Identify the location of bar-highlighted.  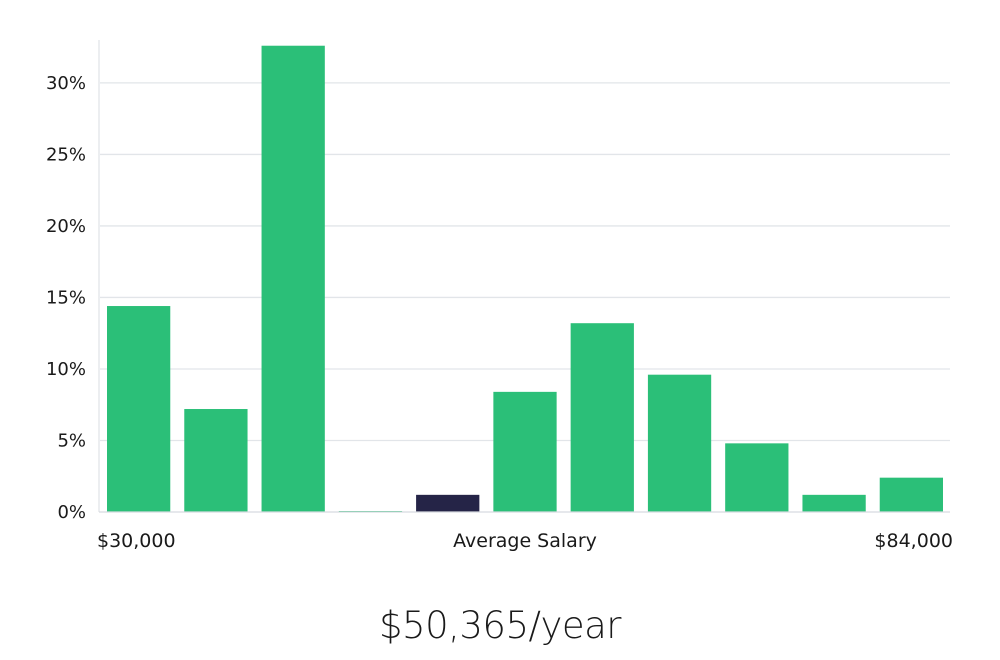
(448, 503).